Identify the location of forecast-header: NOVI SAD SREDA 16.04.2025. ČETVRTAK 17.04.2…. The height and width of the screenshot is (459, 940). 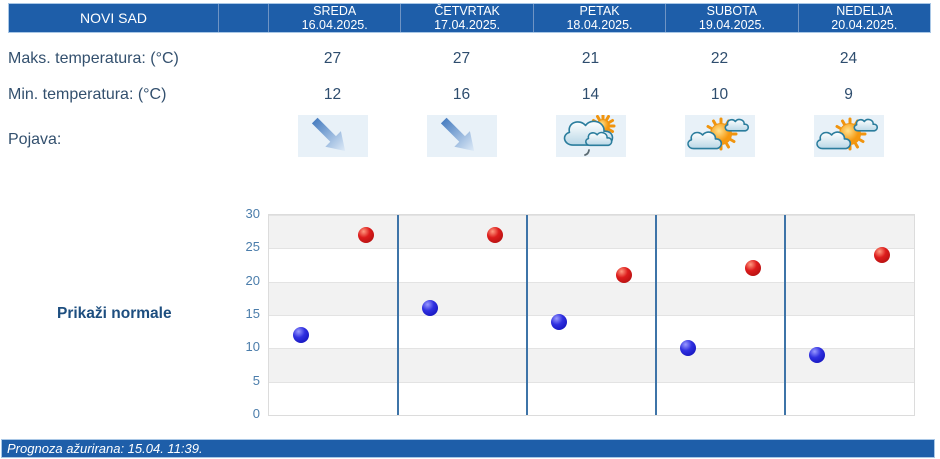
(469, 18).